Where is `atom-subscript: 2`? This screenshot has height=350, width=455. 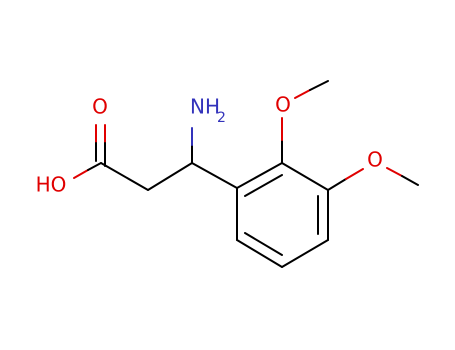
atom-subscript: 2 is located at coordinates (221, 118).